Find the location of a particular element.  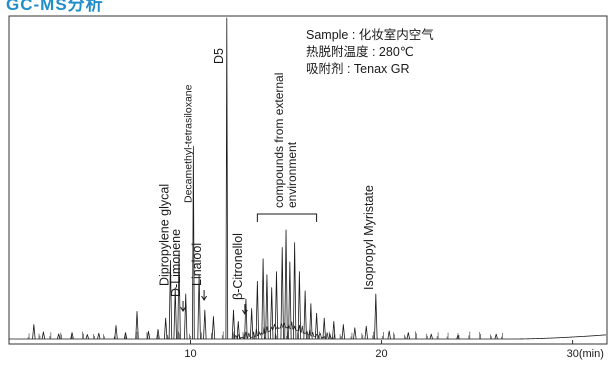

sample-info-line: 热脱附温度 : 280℃ is located at coordinates (360, 52).